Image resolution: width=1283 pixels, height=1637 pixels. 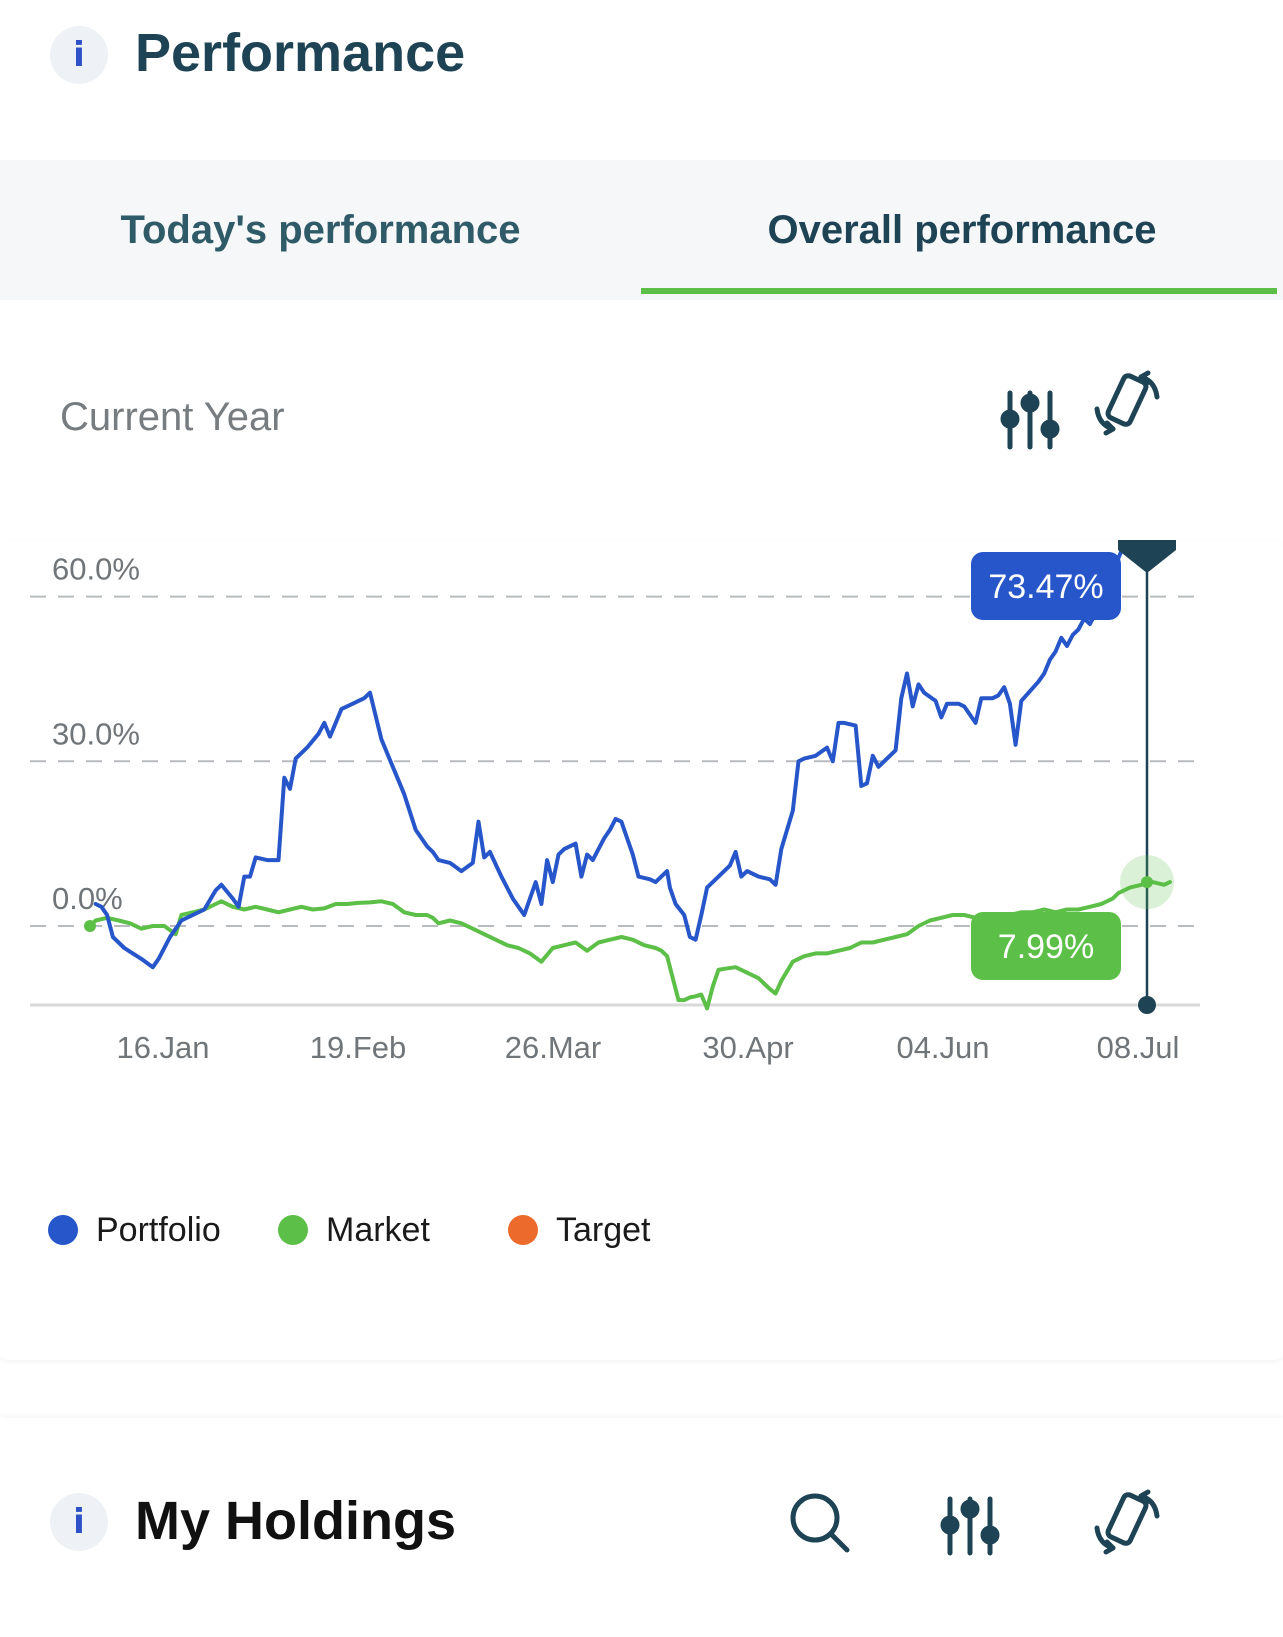 I want to click on legend-item-target: Target, so click(x=579, y=1230).